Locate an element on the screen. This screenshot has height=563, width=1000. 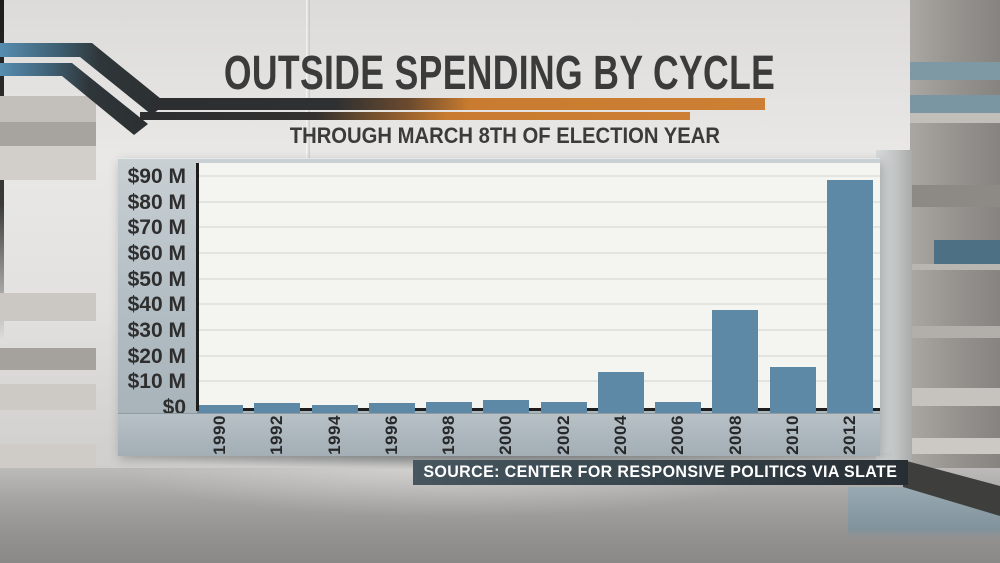
bar-1990 is located at coordinates (220, 408).